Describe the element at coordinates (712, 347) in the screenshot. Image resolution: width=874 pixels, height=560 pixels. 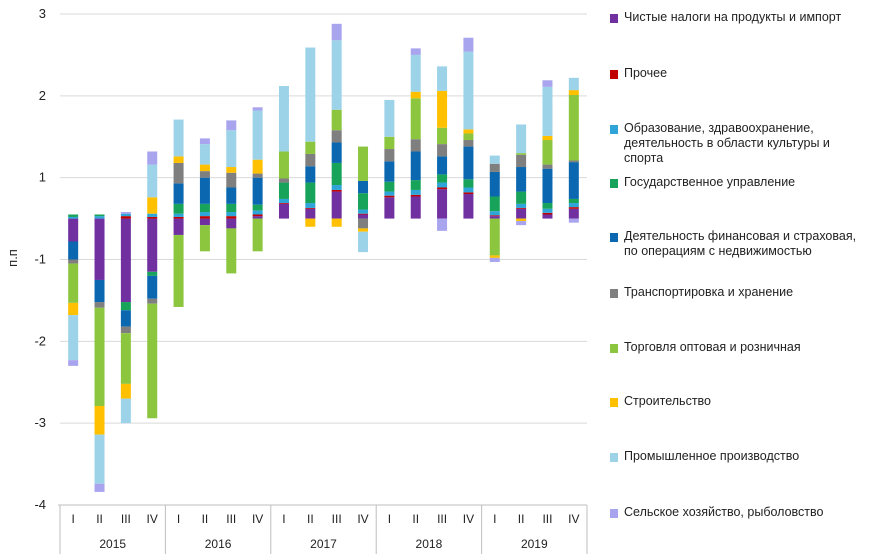
I see `legend-label: Торговля оптовая и розничная` at that location.